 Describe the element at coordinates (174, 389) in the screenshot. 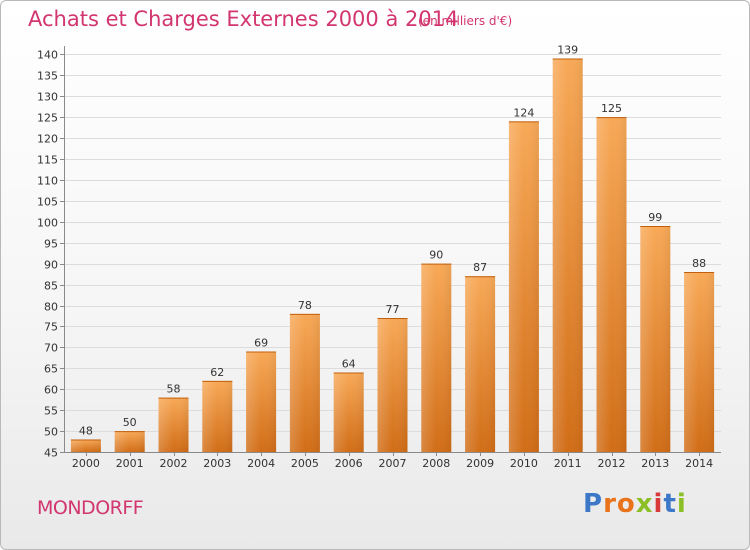

I see `data-label-2002: 58` at that location.